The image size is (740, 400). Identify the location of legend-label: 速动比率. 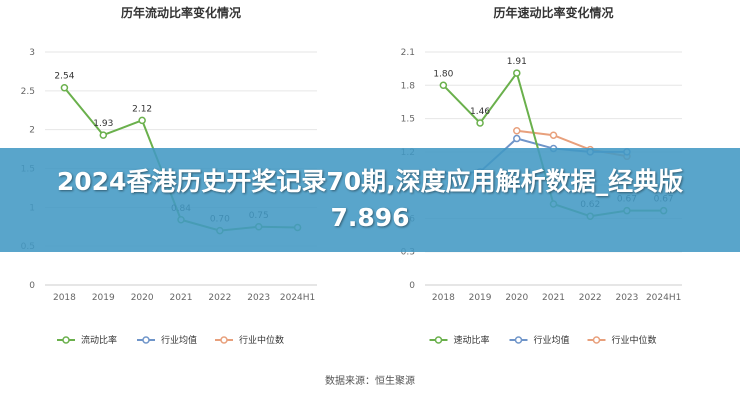
(472, 340).